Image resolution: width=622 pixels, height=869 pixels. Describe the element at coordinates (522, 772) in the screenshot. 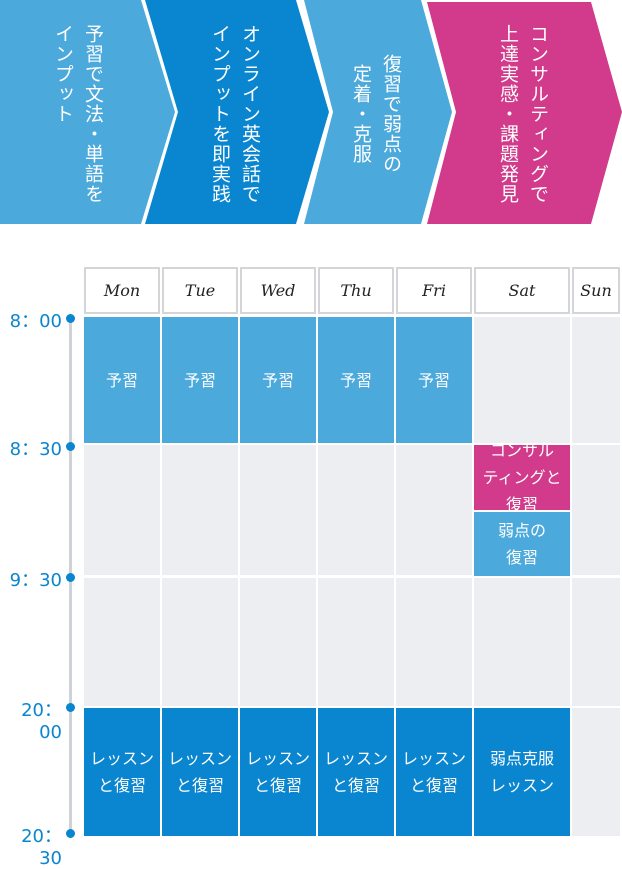

I see `schedule-block-lesson: 弱点克服 レッスン` at that location.